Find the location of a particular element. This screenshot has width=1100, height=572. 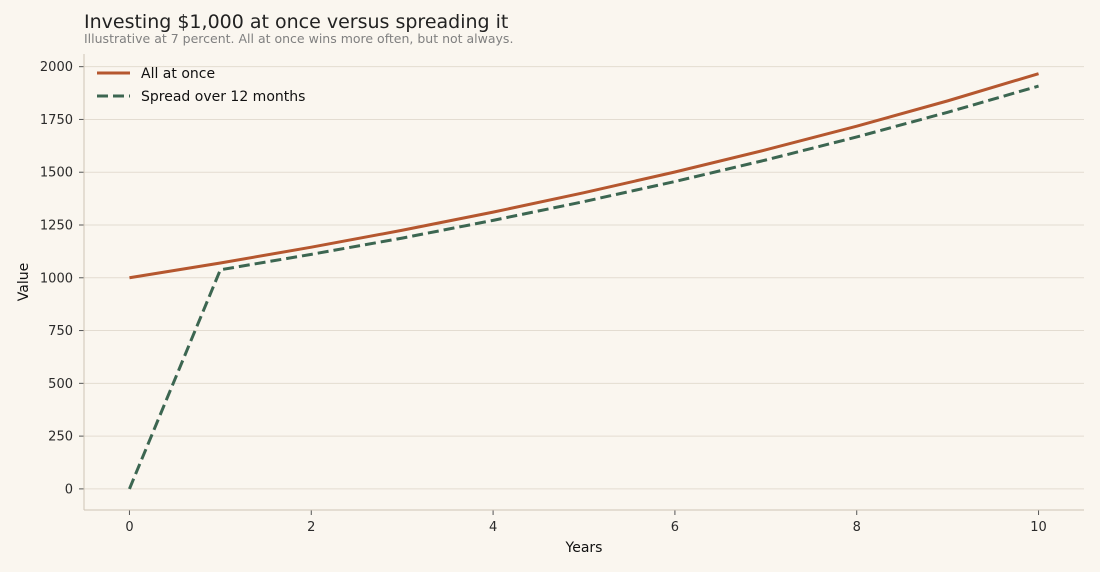

x-tick-label: 2 is located at coordinates (311, 527).